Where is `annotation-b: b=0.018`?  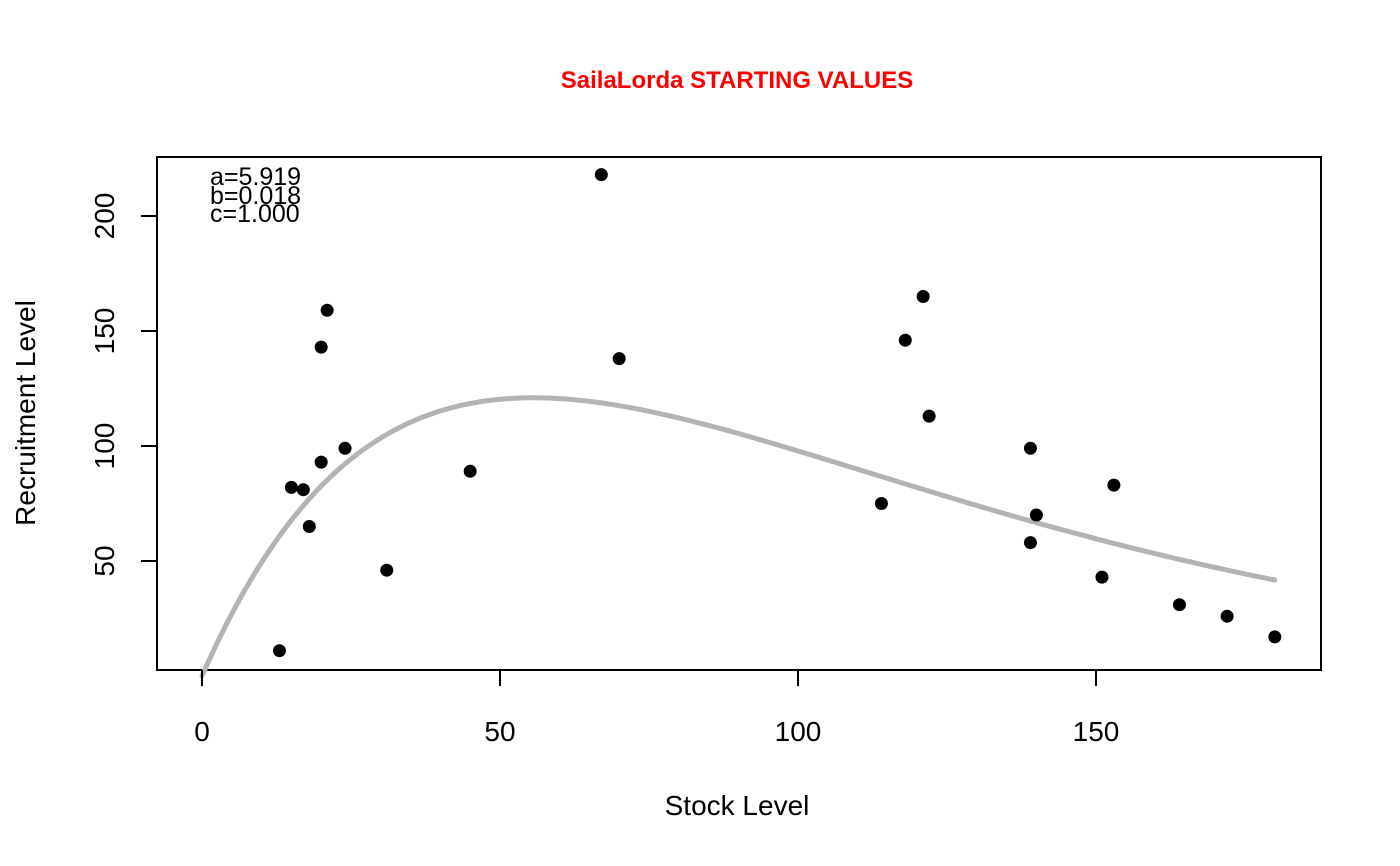 annotation-b: b=0.018 is located at coordinates (255, 196).